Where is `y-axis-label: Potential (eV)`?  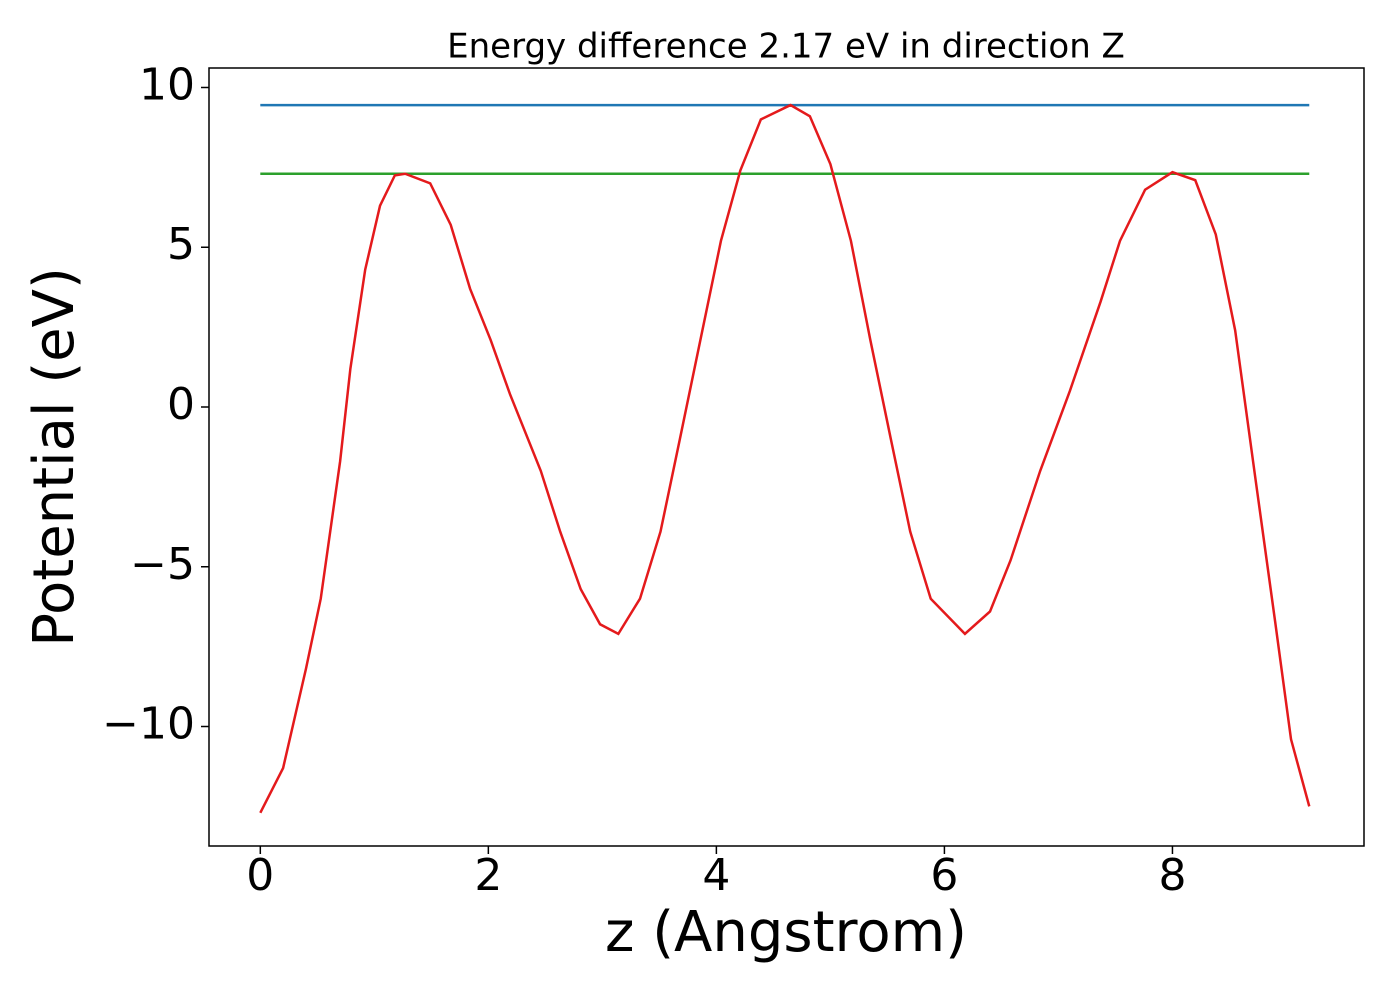
y-axis-label: Potential (eV) is located at coordinates (54, 457).